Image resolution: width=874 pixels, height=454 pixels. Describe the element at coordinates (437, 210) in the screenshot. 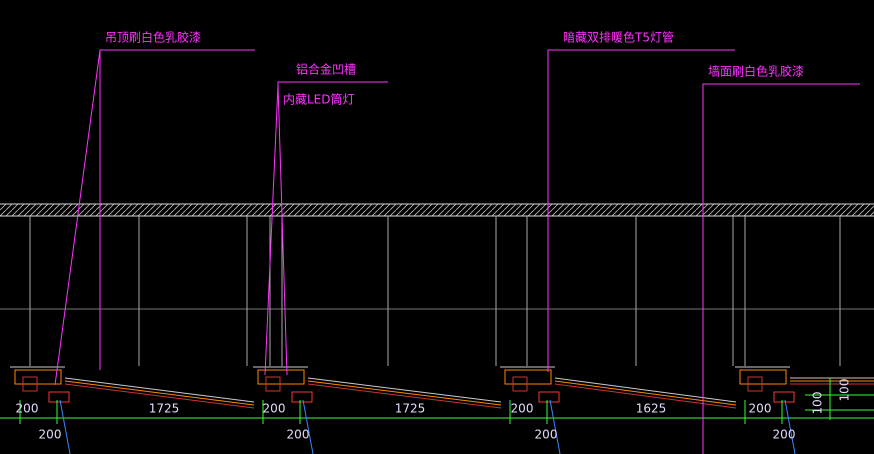

I see `slab` at that location.